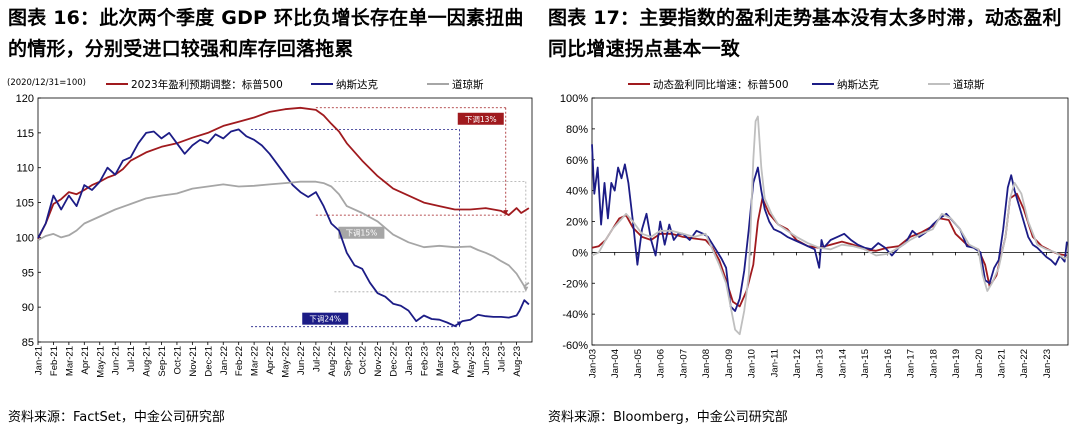 This screenshot has width=1080, height=431. Describe the element at coordinates (25, 134) in the screenshot. I see `y-tick-label: 115` at that location.